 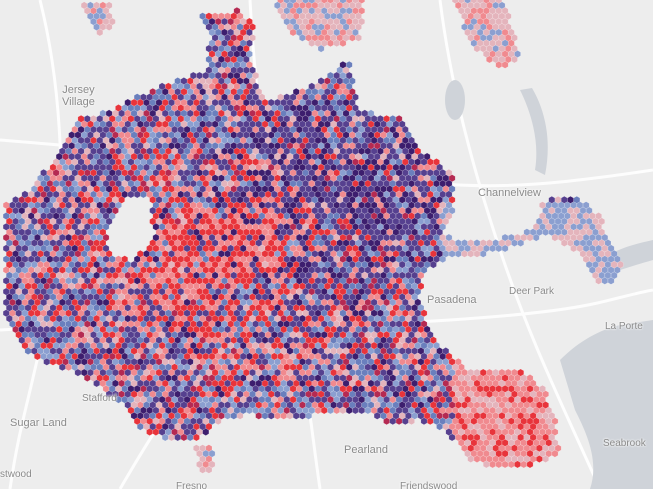 What do you see at coordinates (78, 90) in the screenshot?
I see `label-jersey-village-line1: Jersey` at bounding box center [78, 90].